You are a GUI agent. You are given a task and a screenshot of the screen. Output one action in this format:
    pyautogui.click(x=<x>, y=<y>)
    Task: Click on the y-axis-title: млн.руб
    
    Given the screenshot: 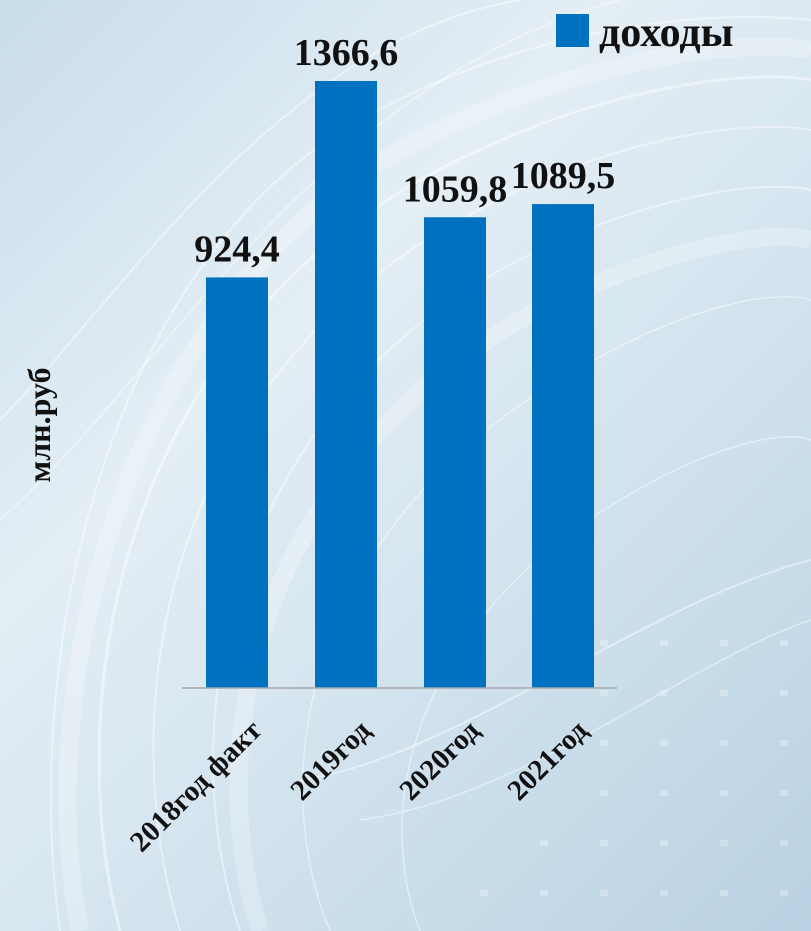 What is the action you would take?
    pyautogui.click(x=39, y=424)
    